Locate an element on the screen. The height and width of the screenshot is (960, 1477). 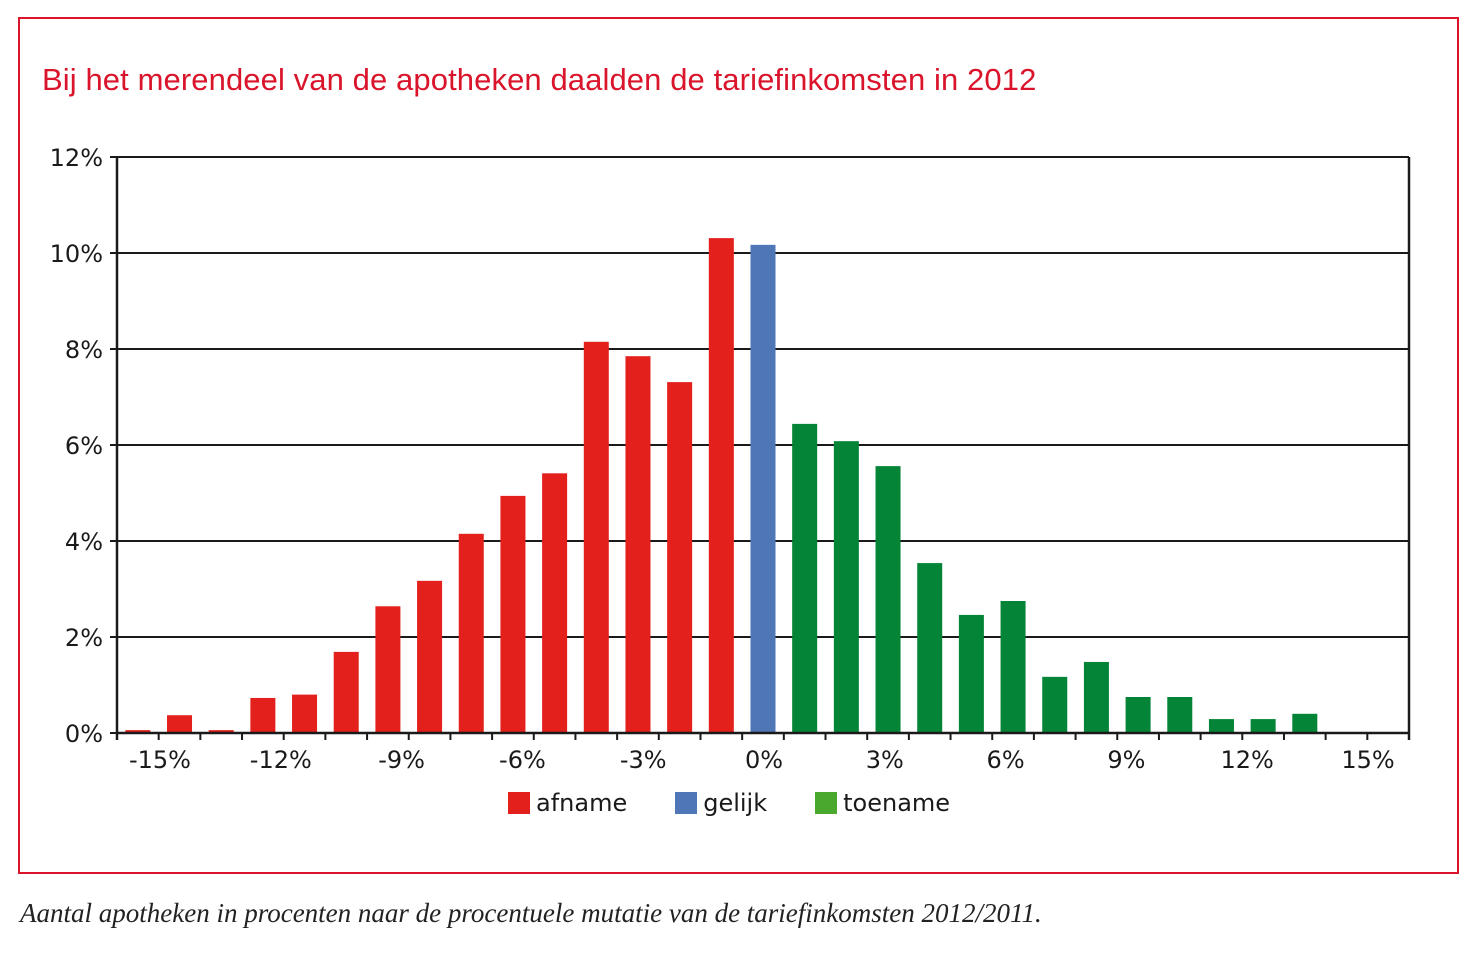
x-tick-label: -3% is located at coordinates (643, 760).